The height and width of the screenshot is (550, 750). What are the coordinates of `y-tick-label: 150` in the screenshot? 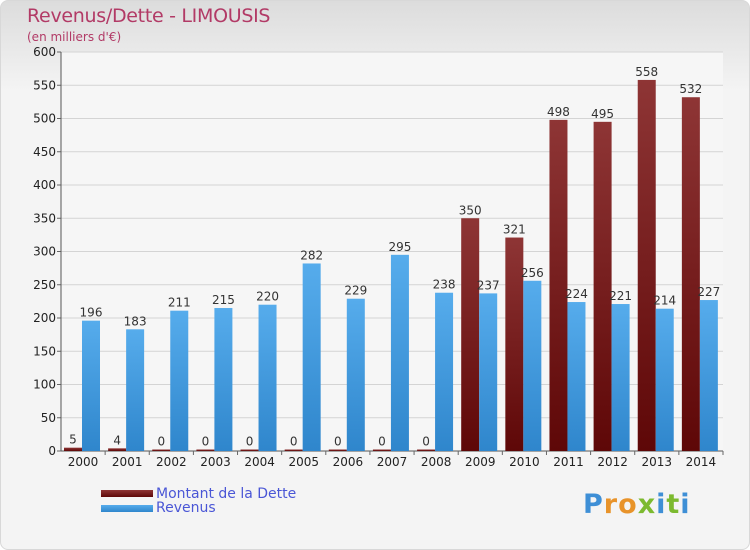 It's located at (44, 351).